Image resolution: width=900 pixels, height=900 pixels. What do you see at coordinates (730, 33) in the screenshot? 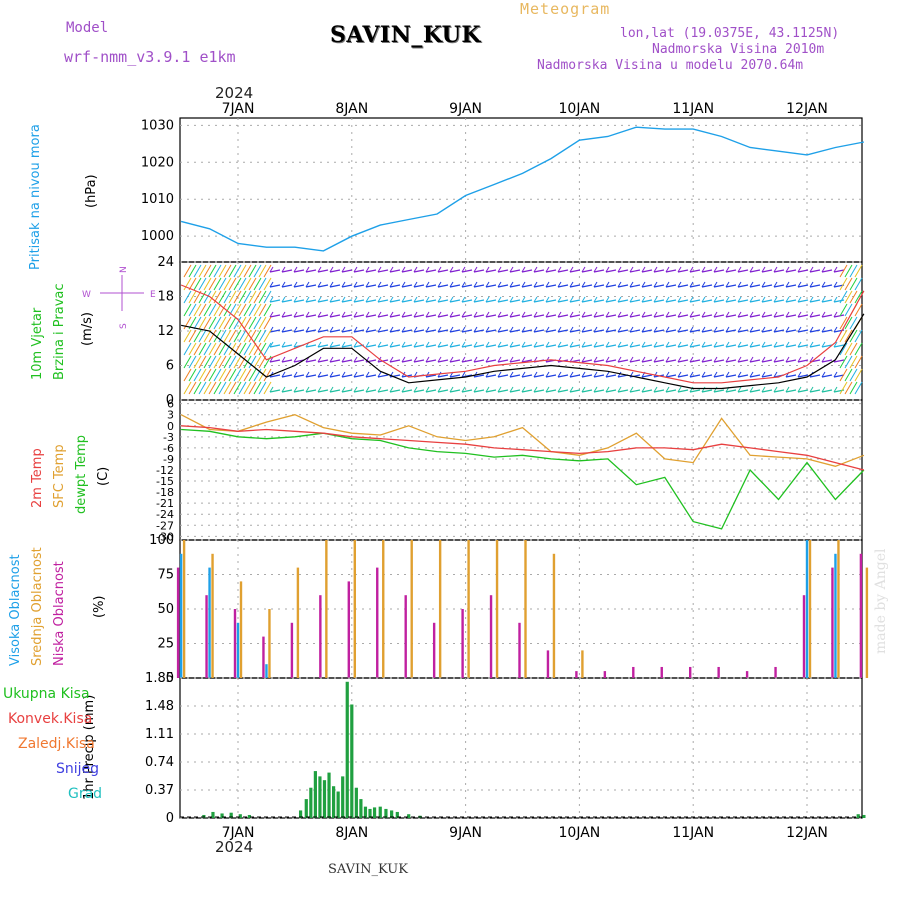
I see `lonlat-label: lon,lat (19.0375E, 43.1125N)` at bounding box center [730, 33].